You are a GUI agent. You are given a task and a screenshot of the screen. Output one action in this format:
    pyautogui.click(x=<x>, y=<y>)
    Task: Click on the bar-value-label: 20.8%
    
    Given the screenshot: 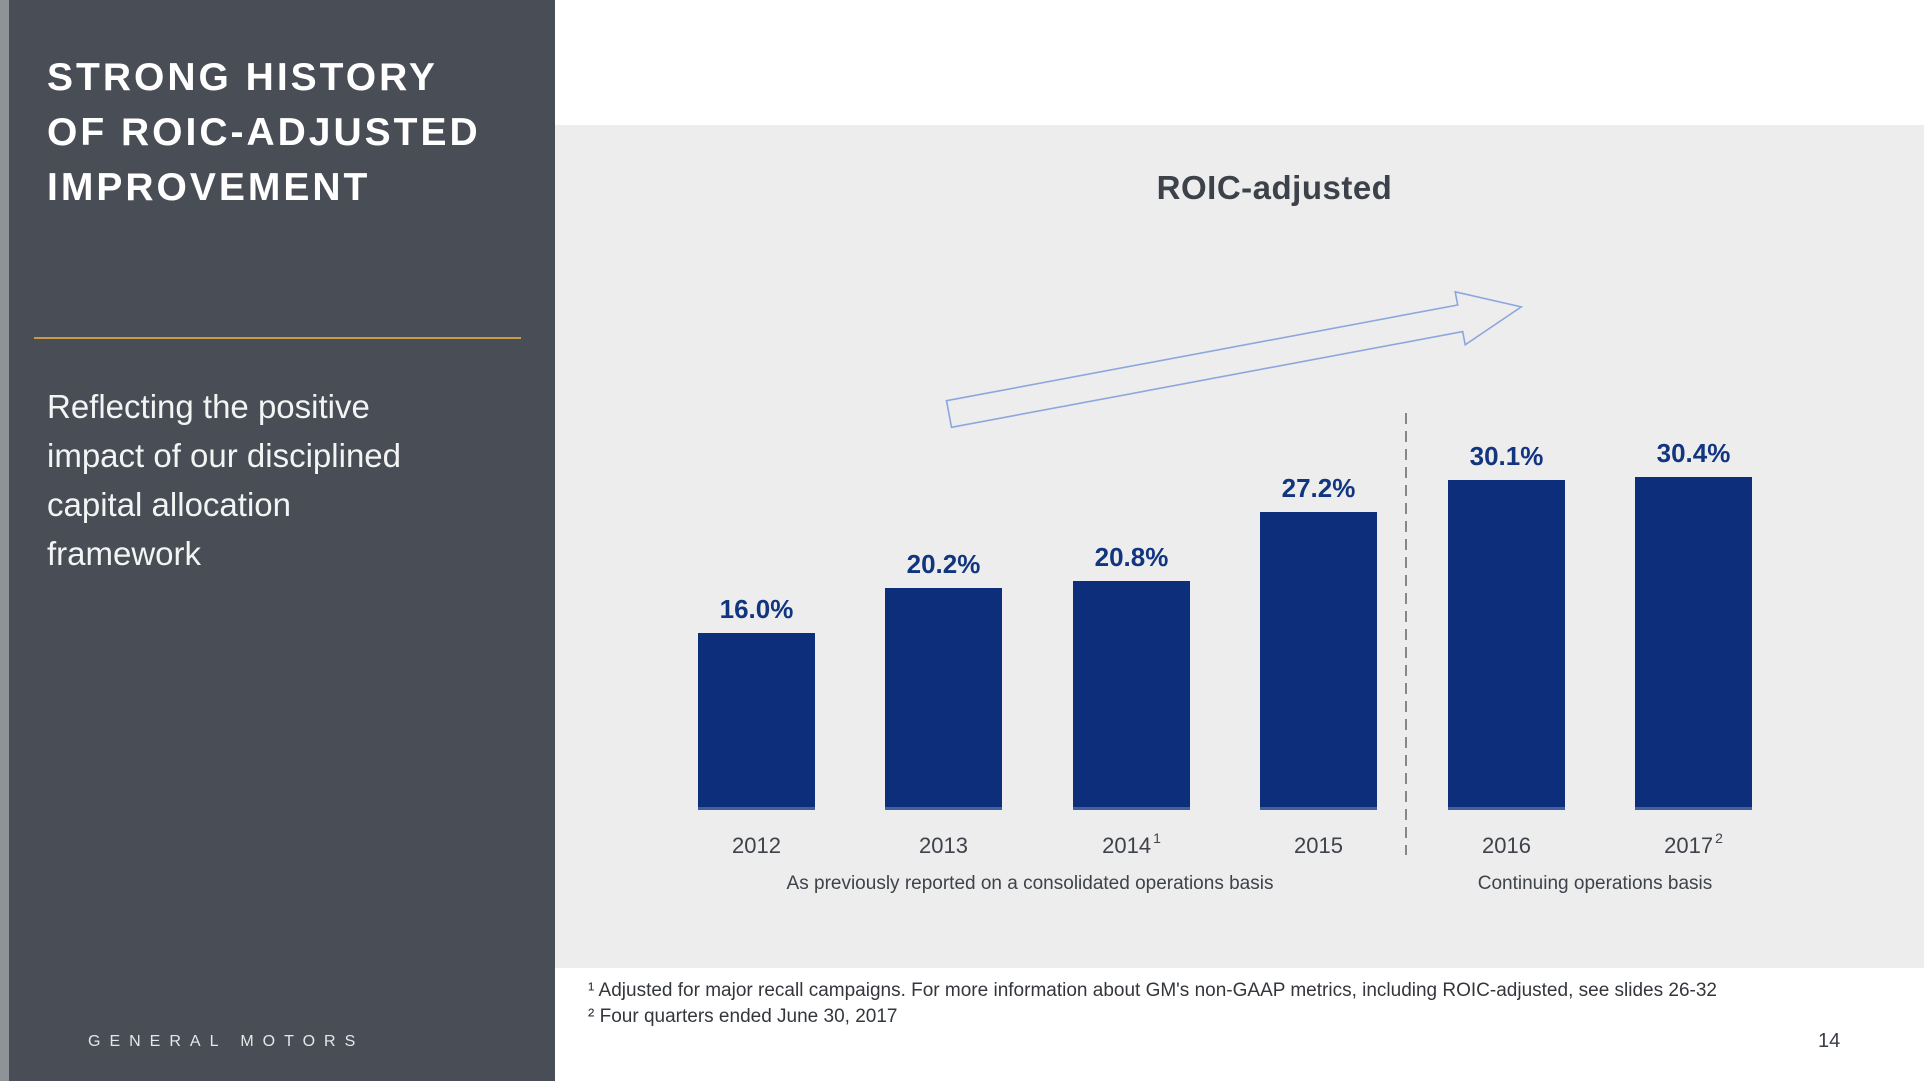 What is the action you would take?
    pyautogui.click(x=1131, y=557)
    